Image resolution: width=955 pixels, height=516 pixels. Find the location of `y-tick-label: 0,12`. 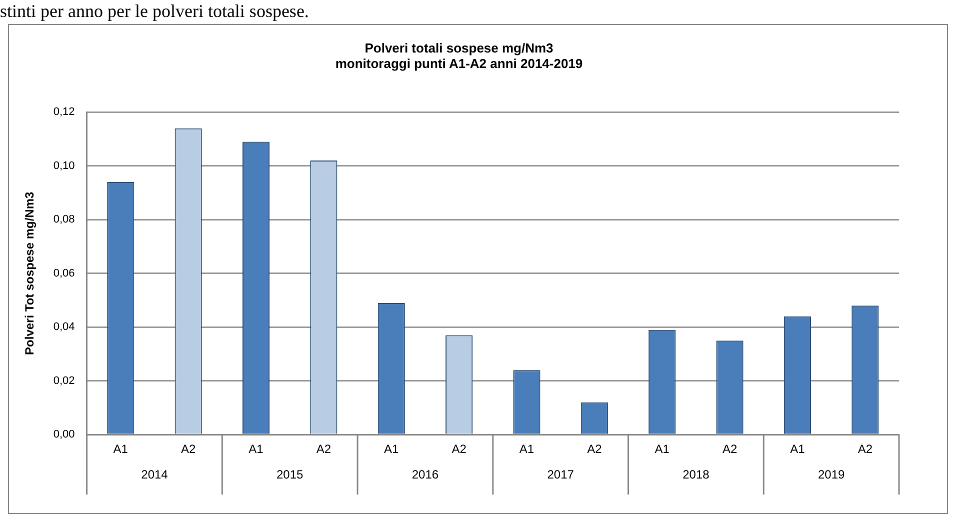

y-tick-label: 0,12 is located at coordinates (64, 112).